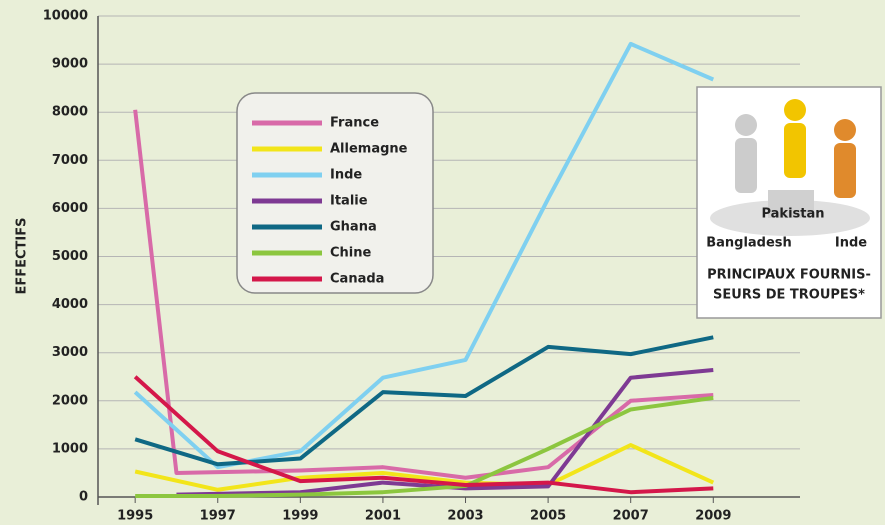  What do you see at coordinates (383, 516) in the screenshot?
I see `x-tick-label: 2001` at bounding box center [383, 516].